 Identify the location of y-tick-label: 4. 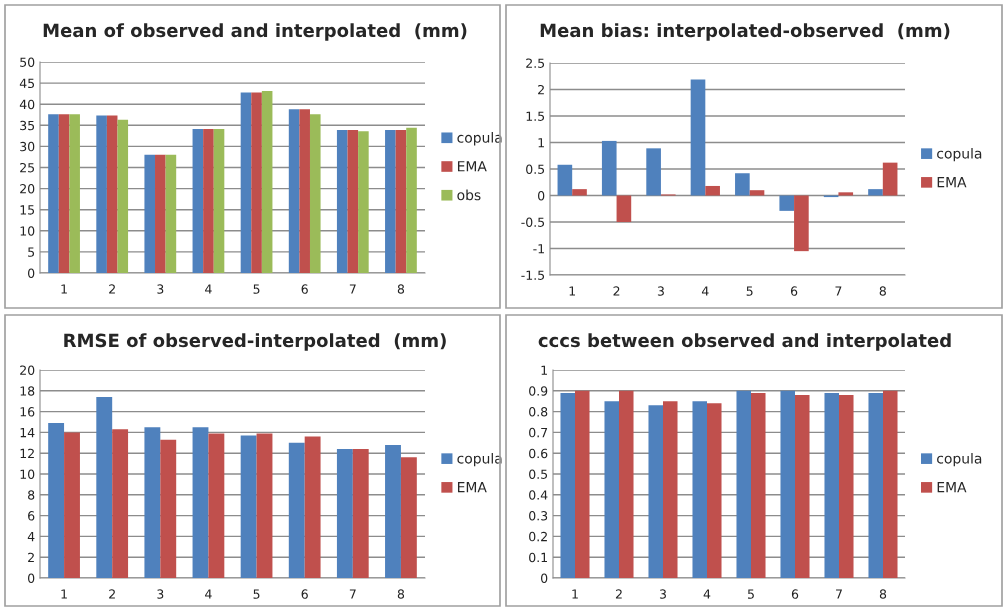
(31, 537).